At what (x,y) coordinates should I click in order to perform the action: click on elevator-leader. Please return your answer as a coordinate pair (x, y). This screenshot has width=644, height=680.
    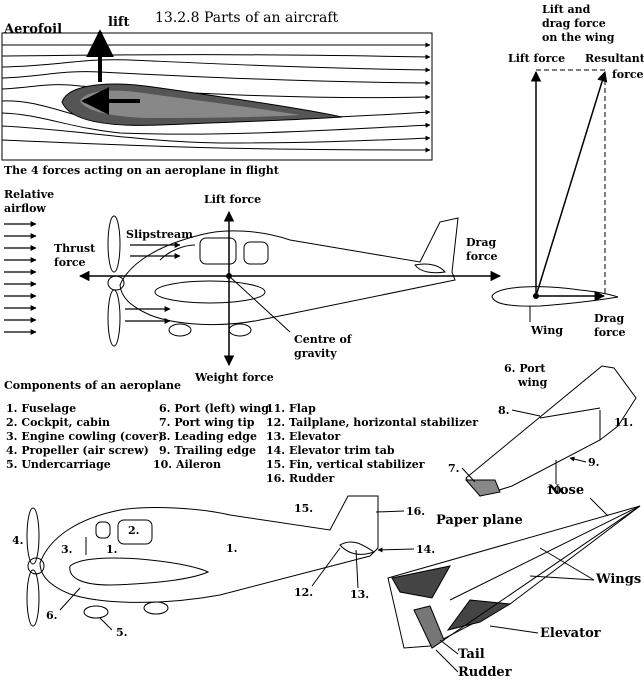
    Looking at the image, I should click on (514, 629).